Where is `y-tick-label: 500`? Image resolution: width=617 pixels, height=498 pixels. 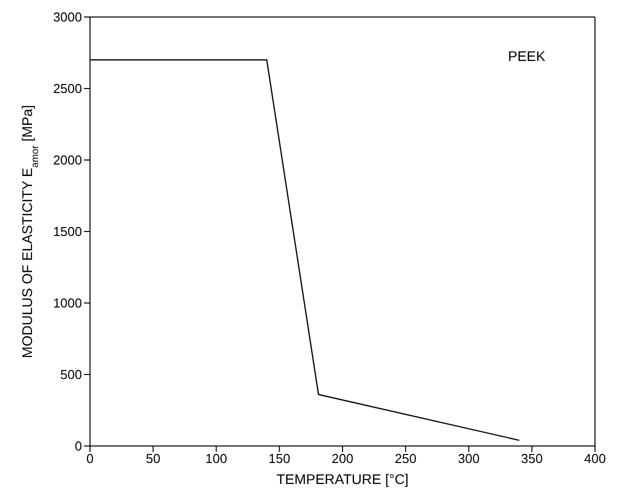 y-tick-label: 500 is located at coordinates (71, 374).